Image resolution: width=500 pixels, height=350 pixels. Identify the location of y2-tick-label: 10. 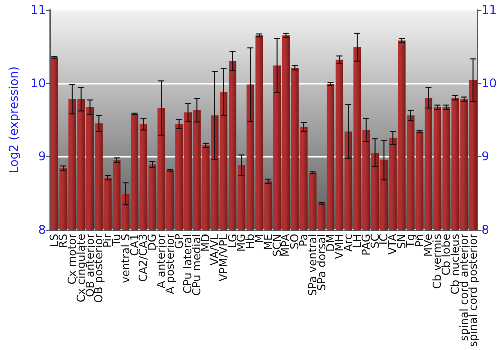
(490, 83).